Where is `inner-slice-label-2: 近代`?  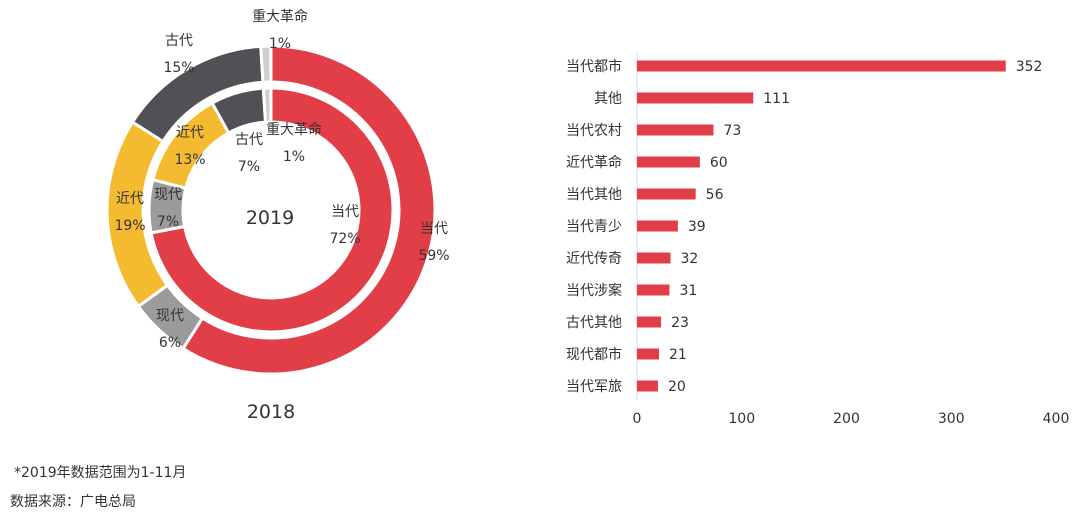 inner-slice-label-2: 近代 is located at coordinates (190, 133).